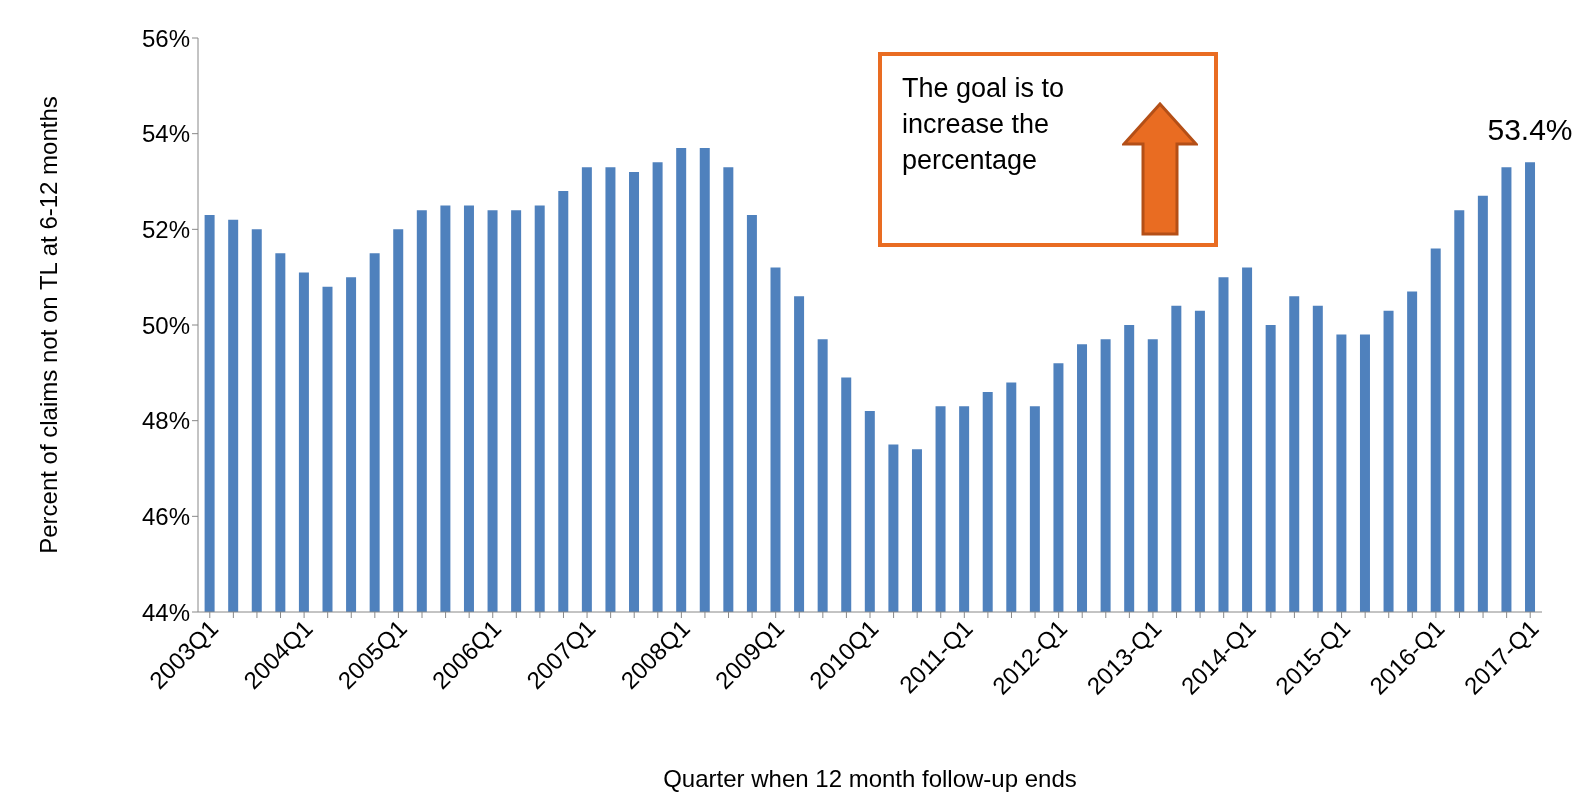  I want to click on callout-box: The goal is to increase the percentage, so click(1048, 149).